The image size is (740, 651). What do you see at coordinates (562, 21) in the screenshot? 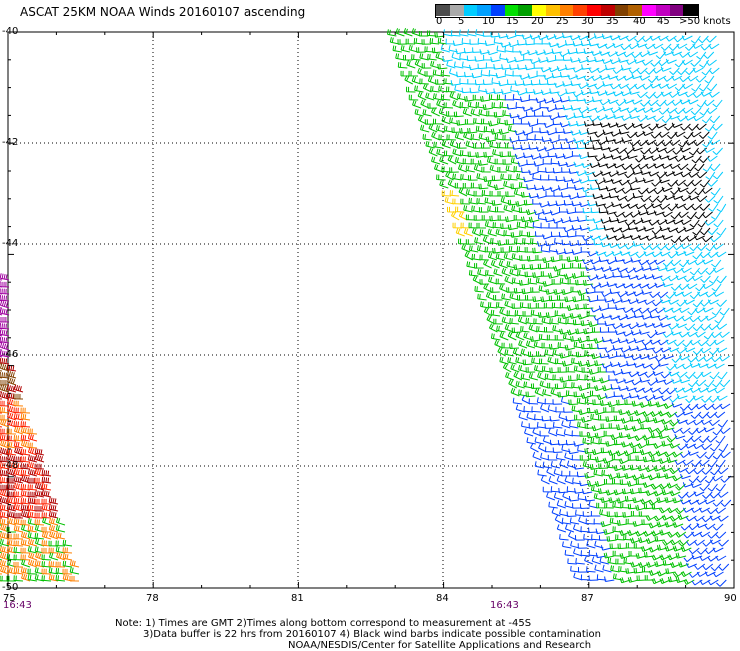
I see `legend-label: 25` at bounding box center [562, 21].